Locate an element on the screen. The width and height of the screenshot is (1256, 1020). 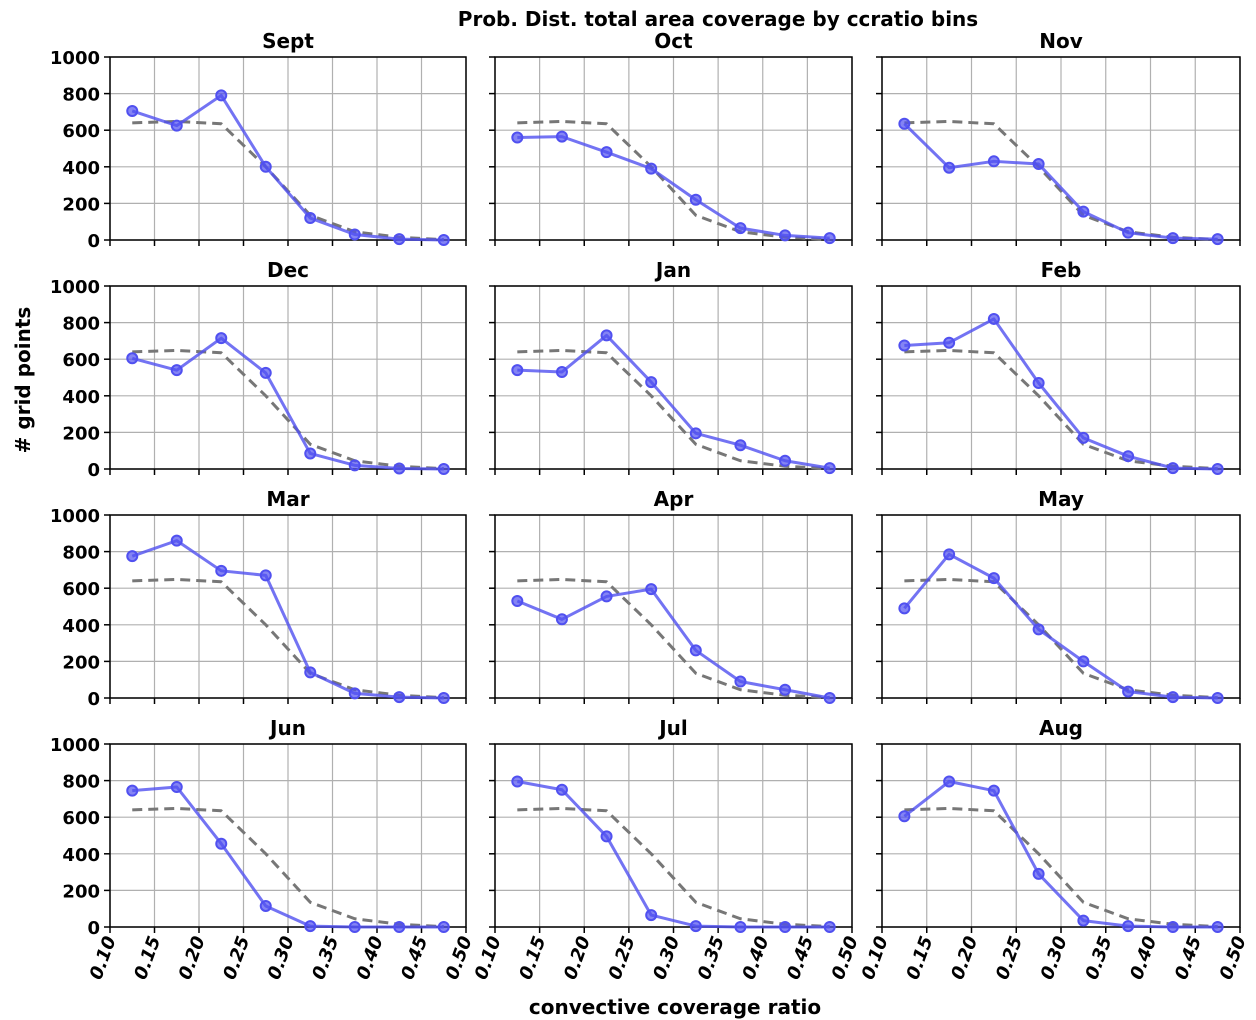
panel-title: Sept is located at coordinates (288, 41).